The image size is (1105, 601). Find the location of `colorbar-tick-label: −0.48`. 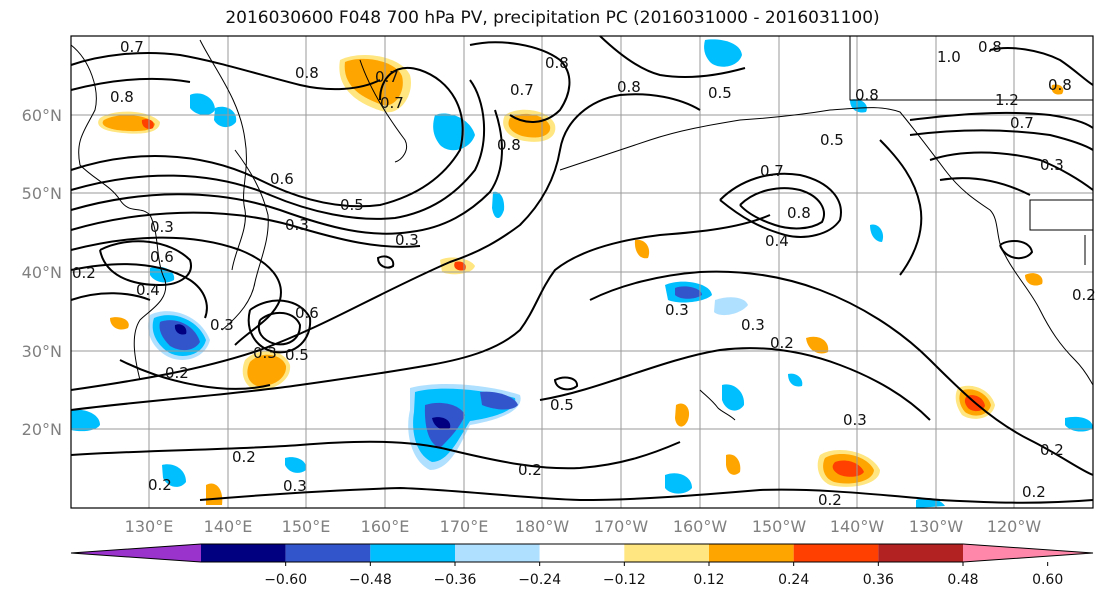

colorbar-tick-label: −0.48 is located at coordinates (370, 580).